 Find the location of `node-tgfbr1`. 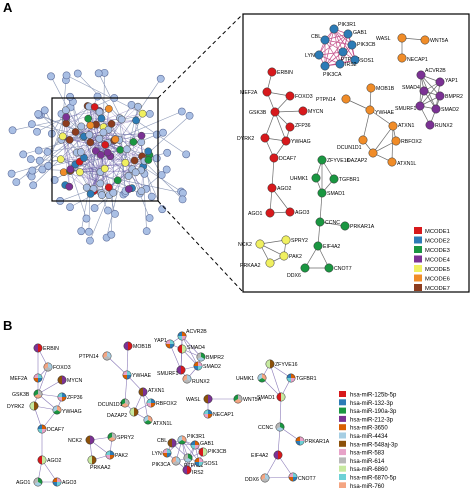

node-tgfbr1 is located at coordinates (334, 179).